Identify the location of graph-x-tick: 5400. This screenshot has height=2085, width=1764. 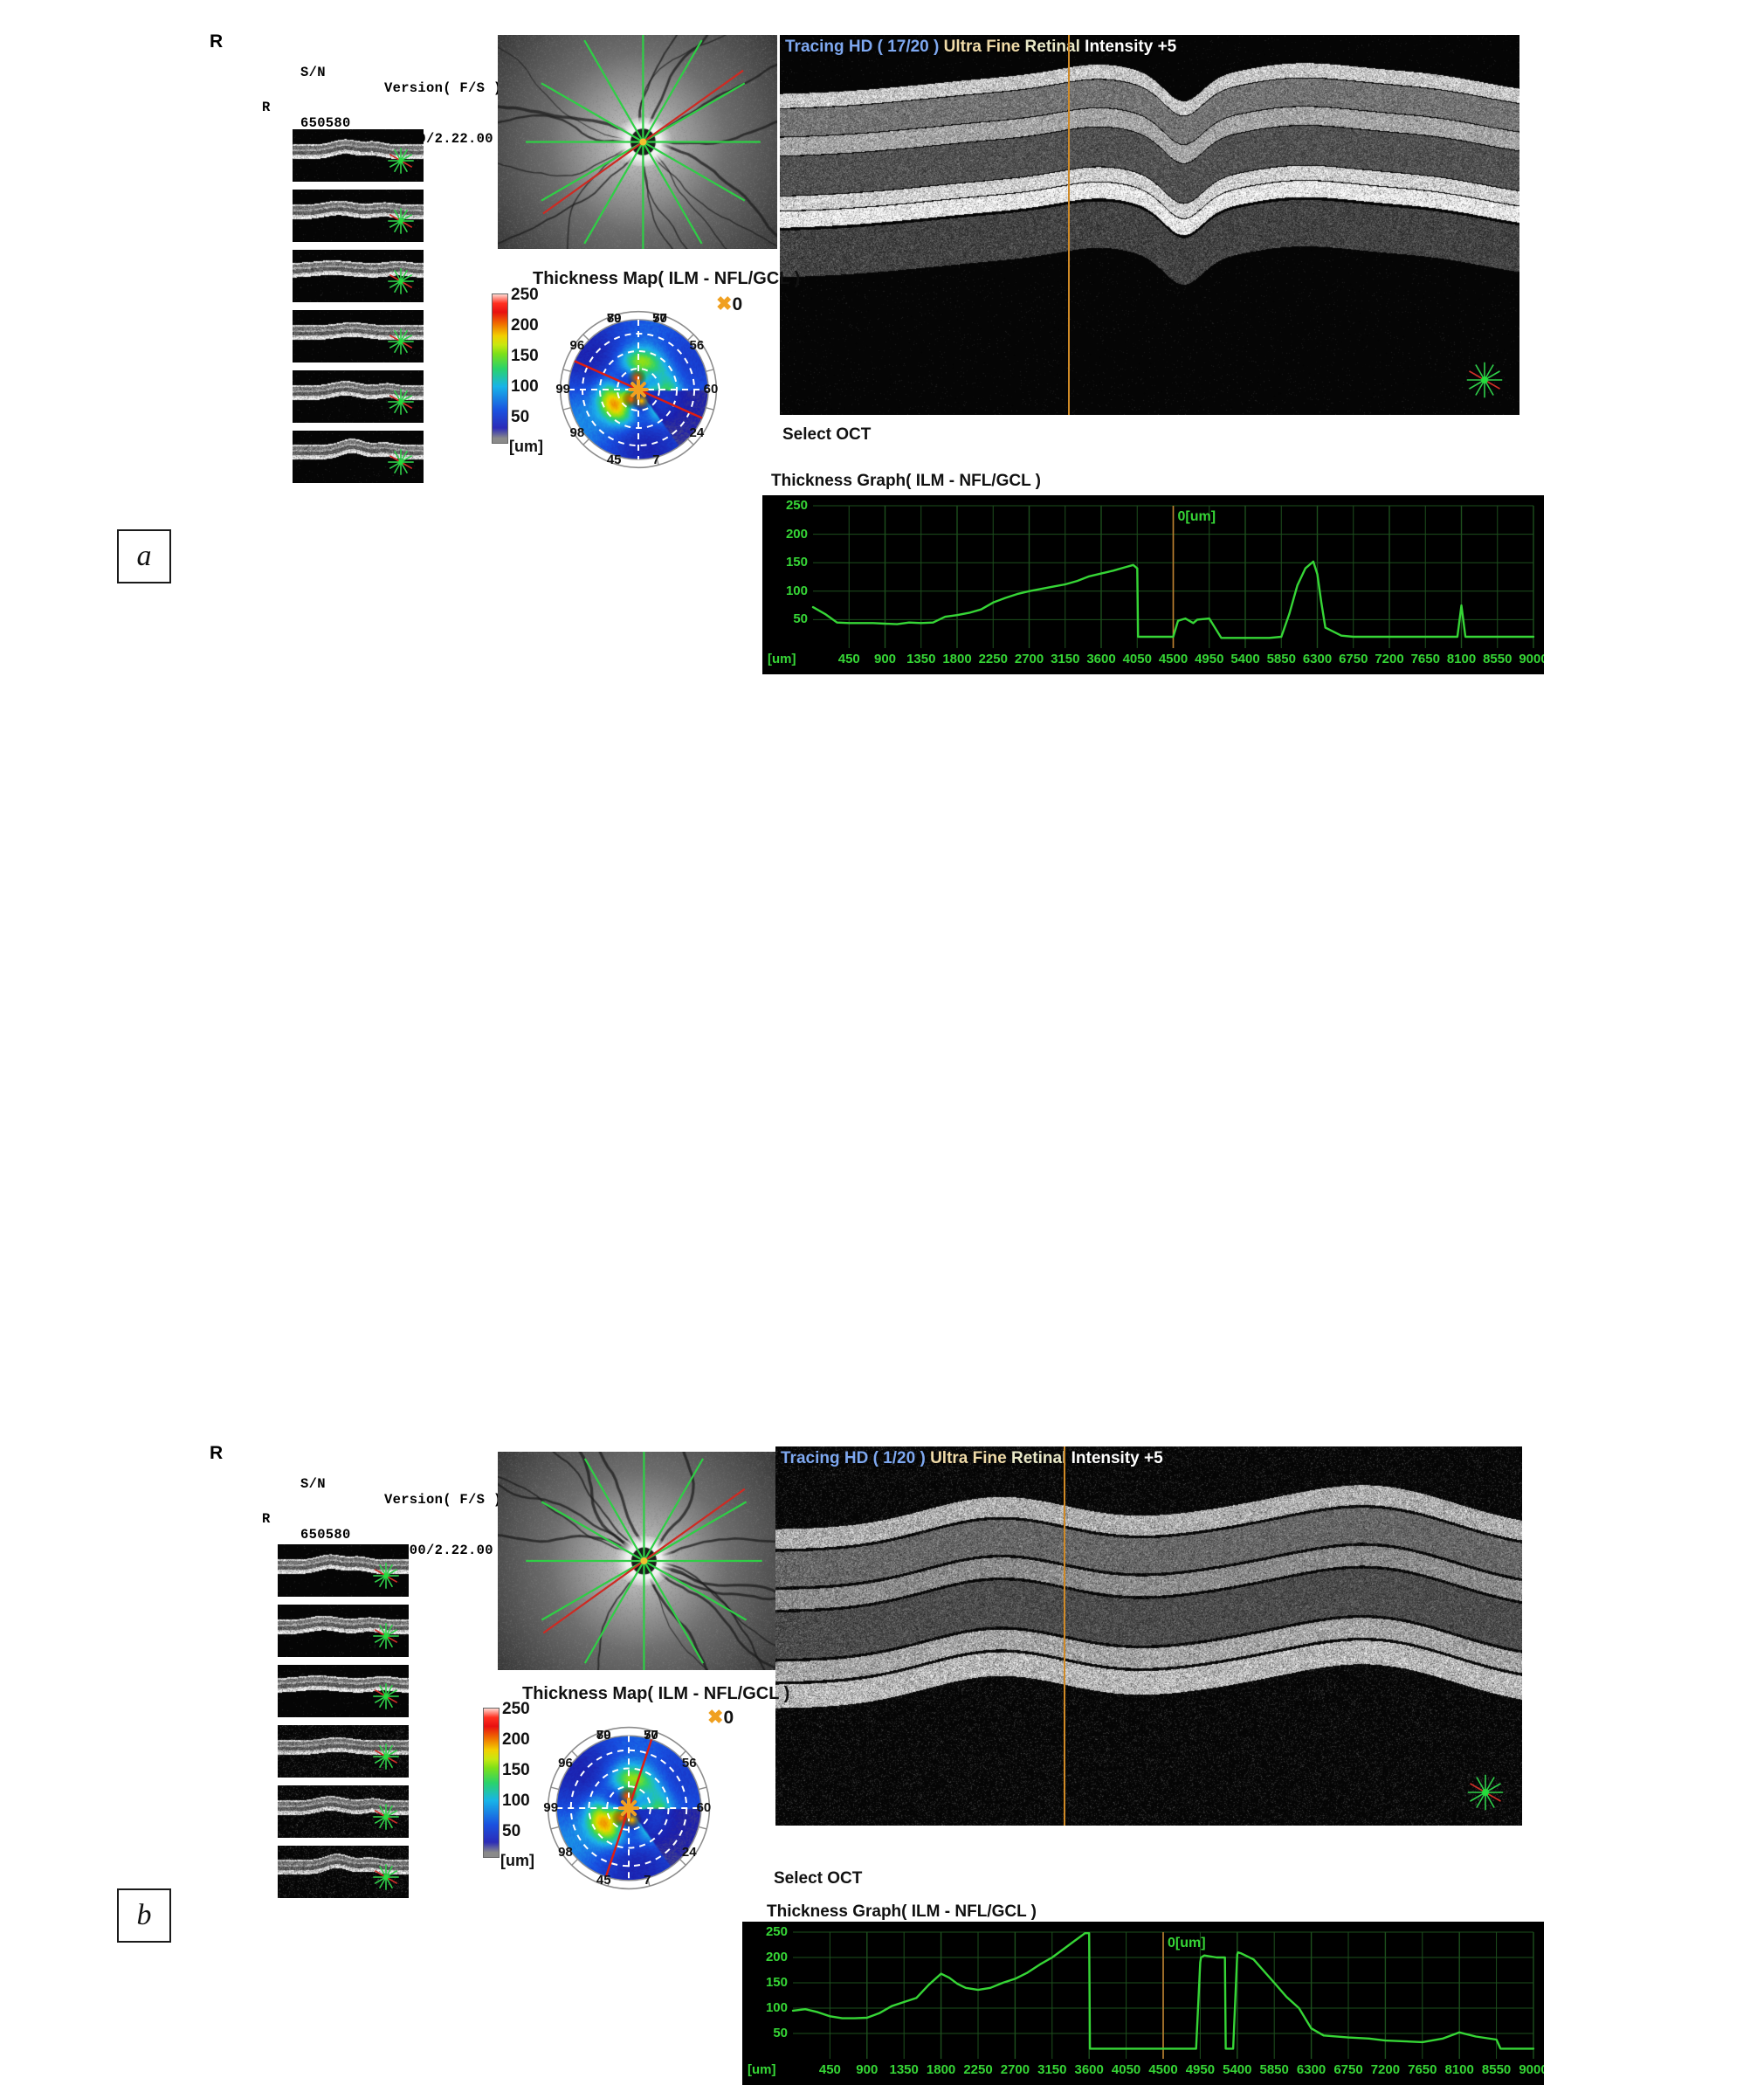
(1245, 659).